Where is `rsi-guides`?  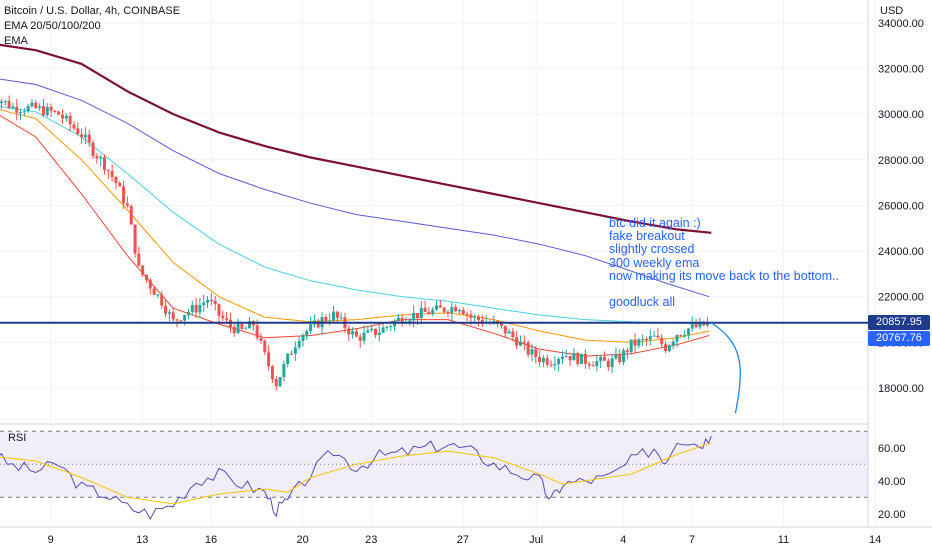
rsi-guides is located at coordinates (434, 464).